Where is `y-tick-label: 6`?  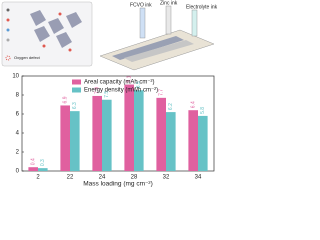
y-tick-label: 6 is located at coordinates (18, 115).